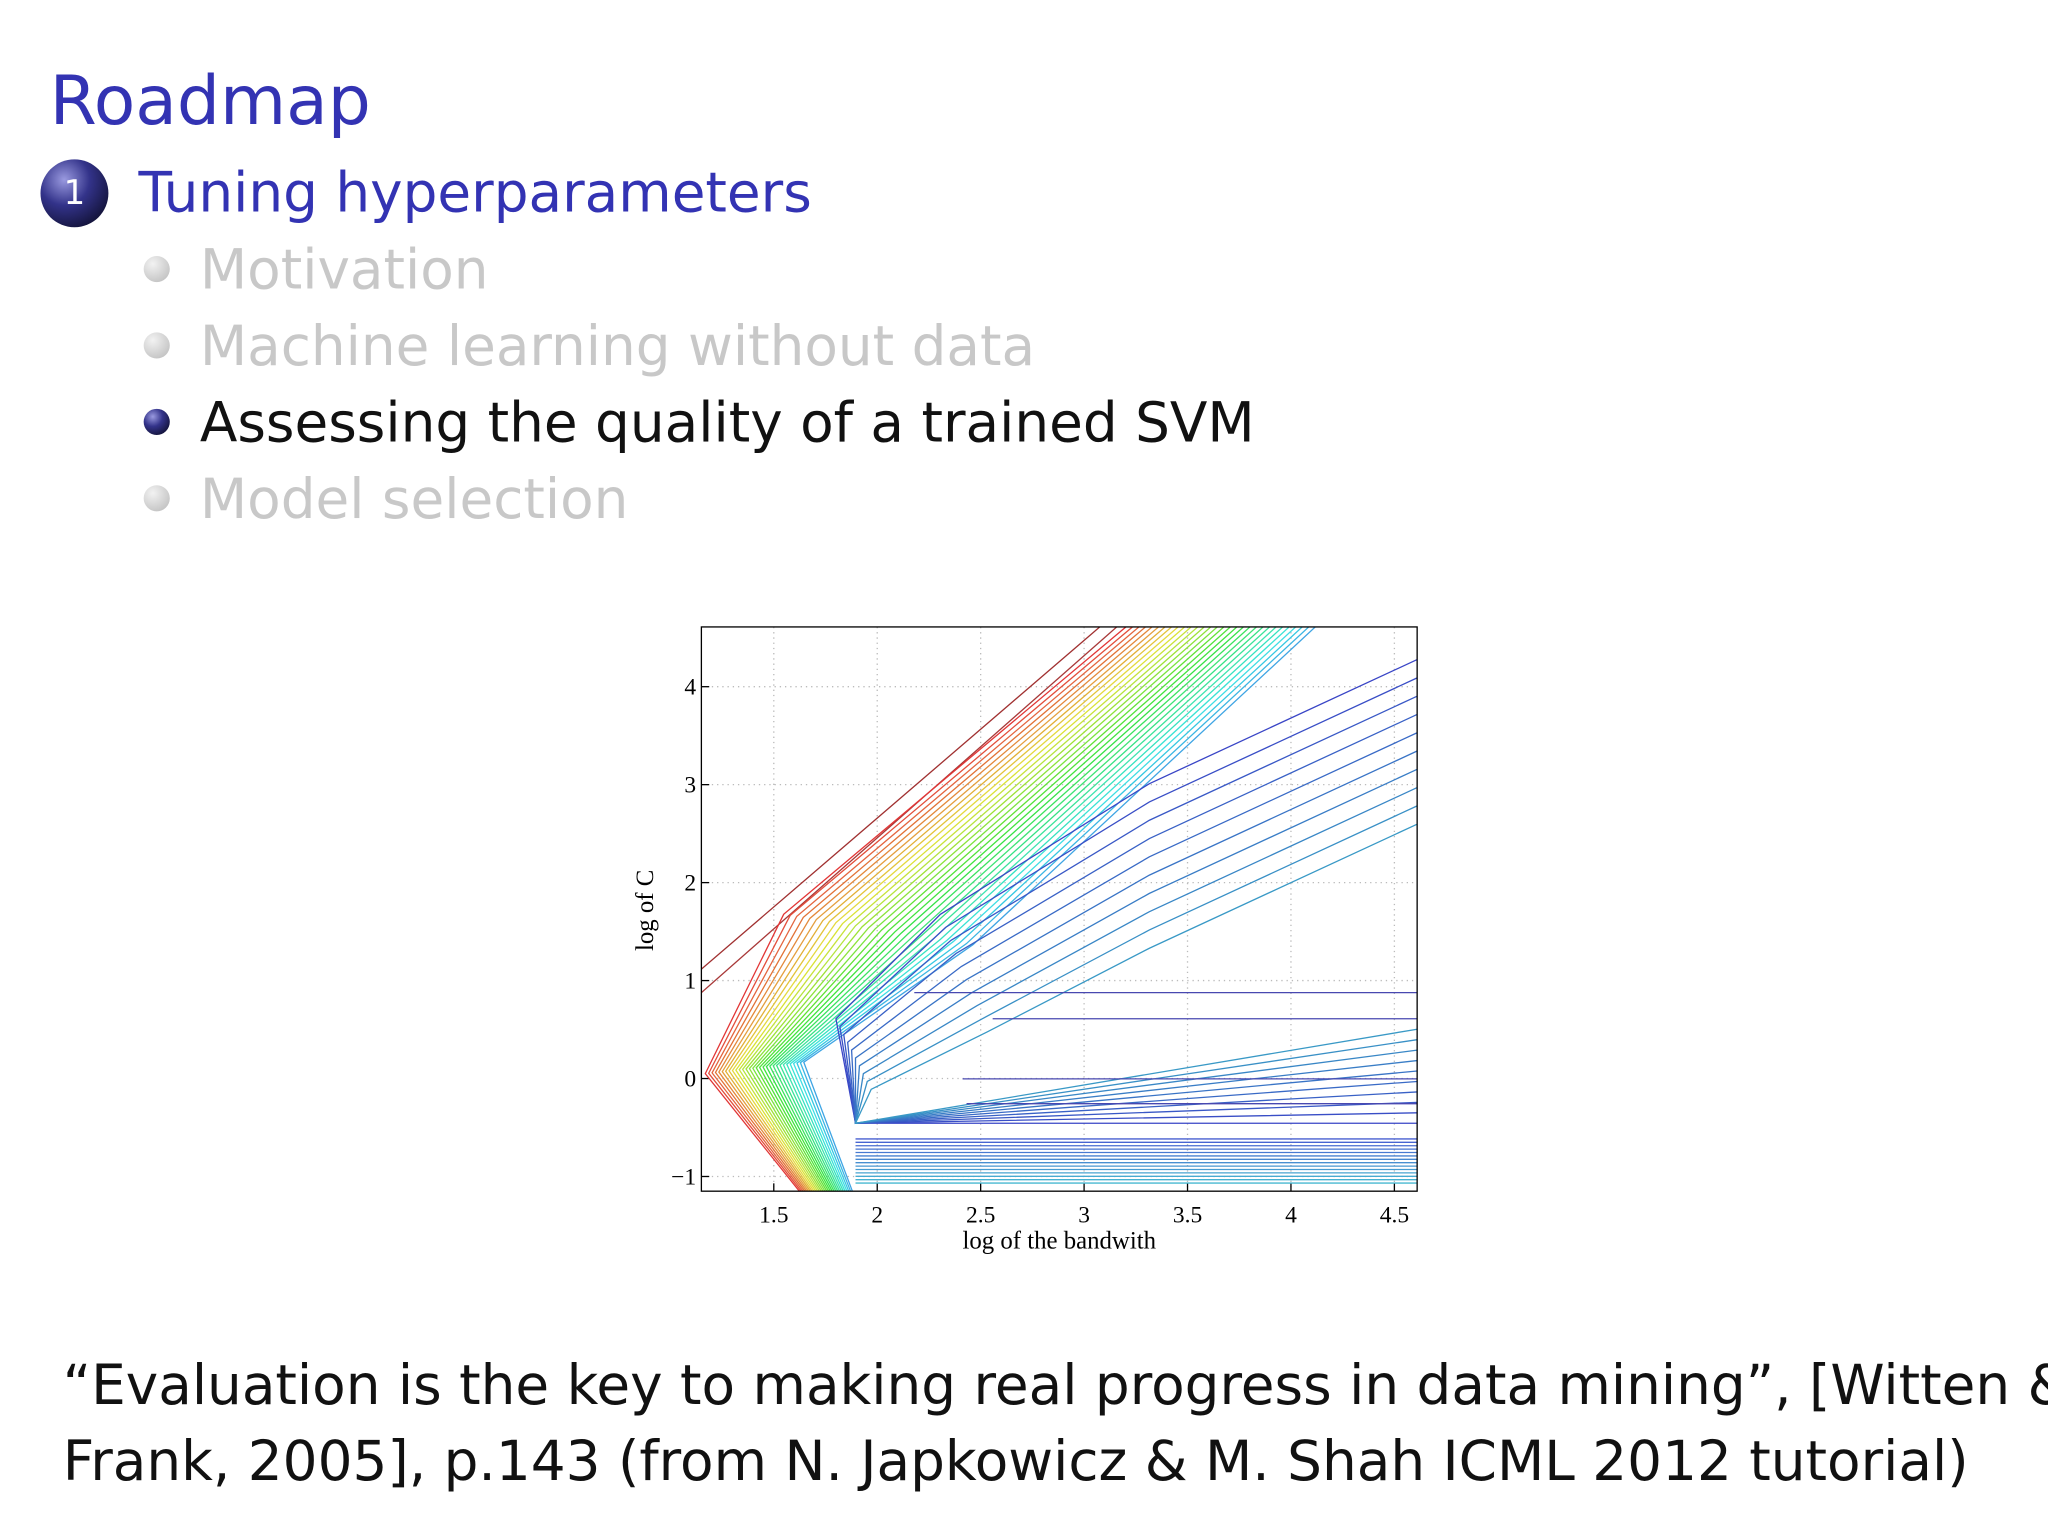  I want to click on x-tick-label: 3, so click(1084, 1216).